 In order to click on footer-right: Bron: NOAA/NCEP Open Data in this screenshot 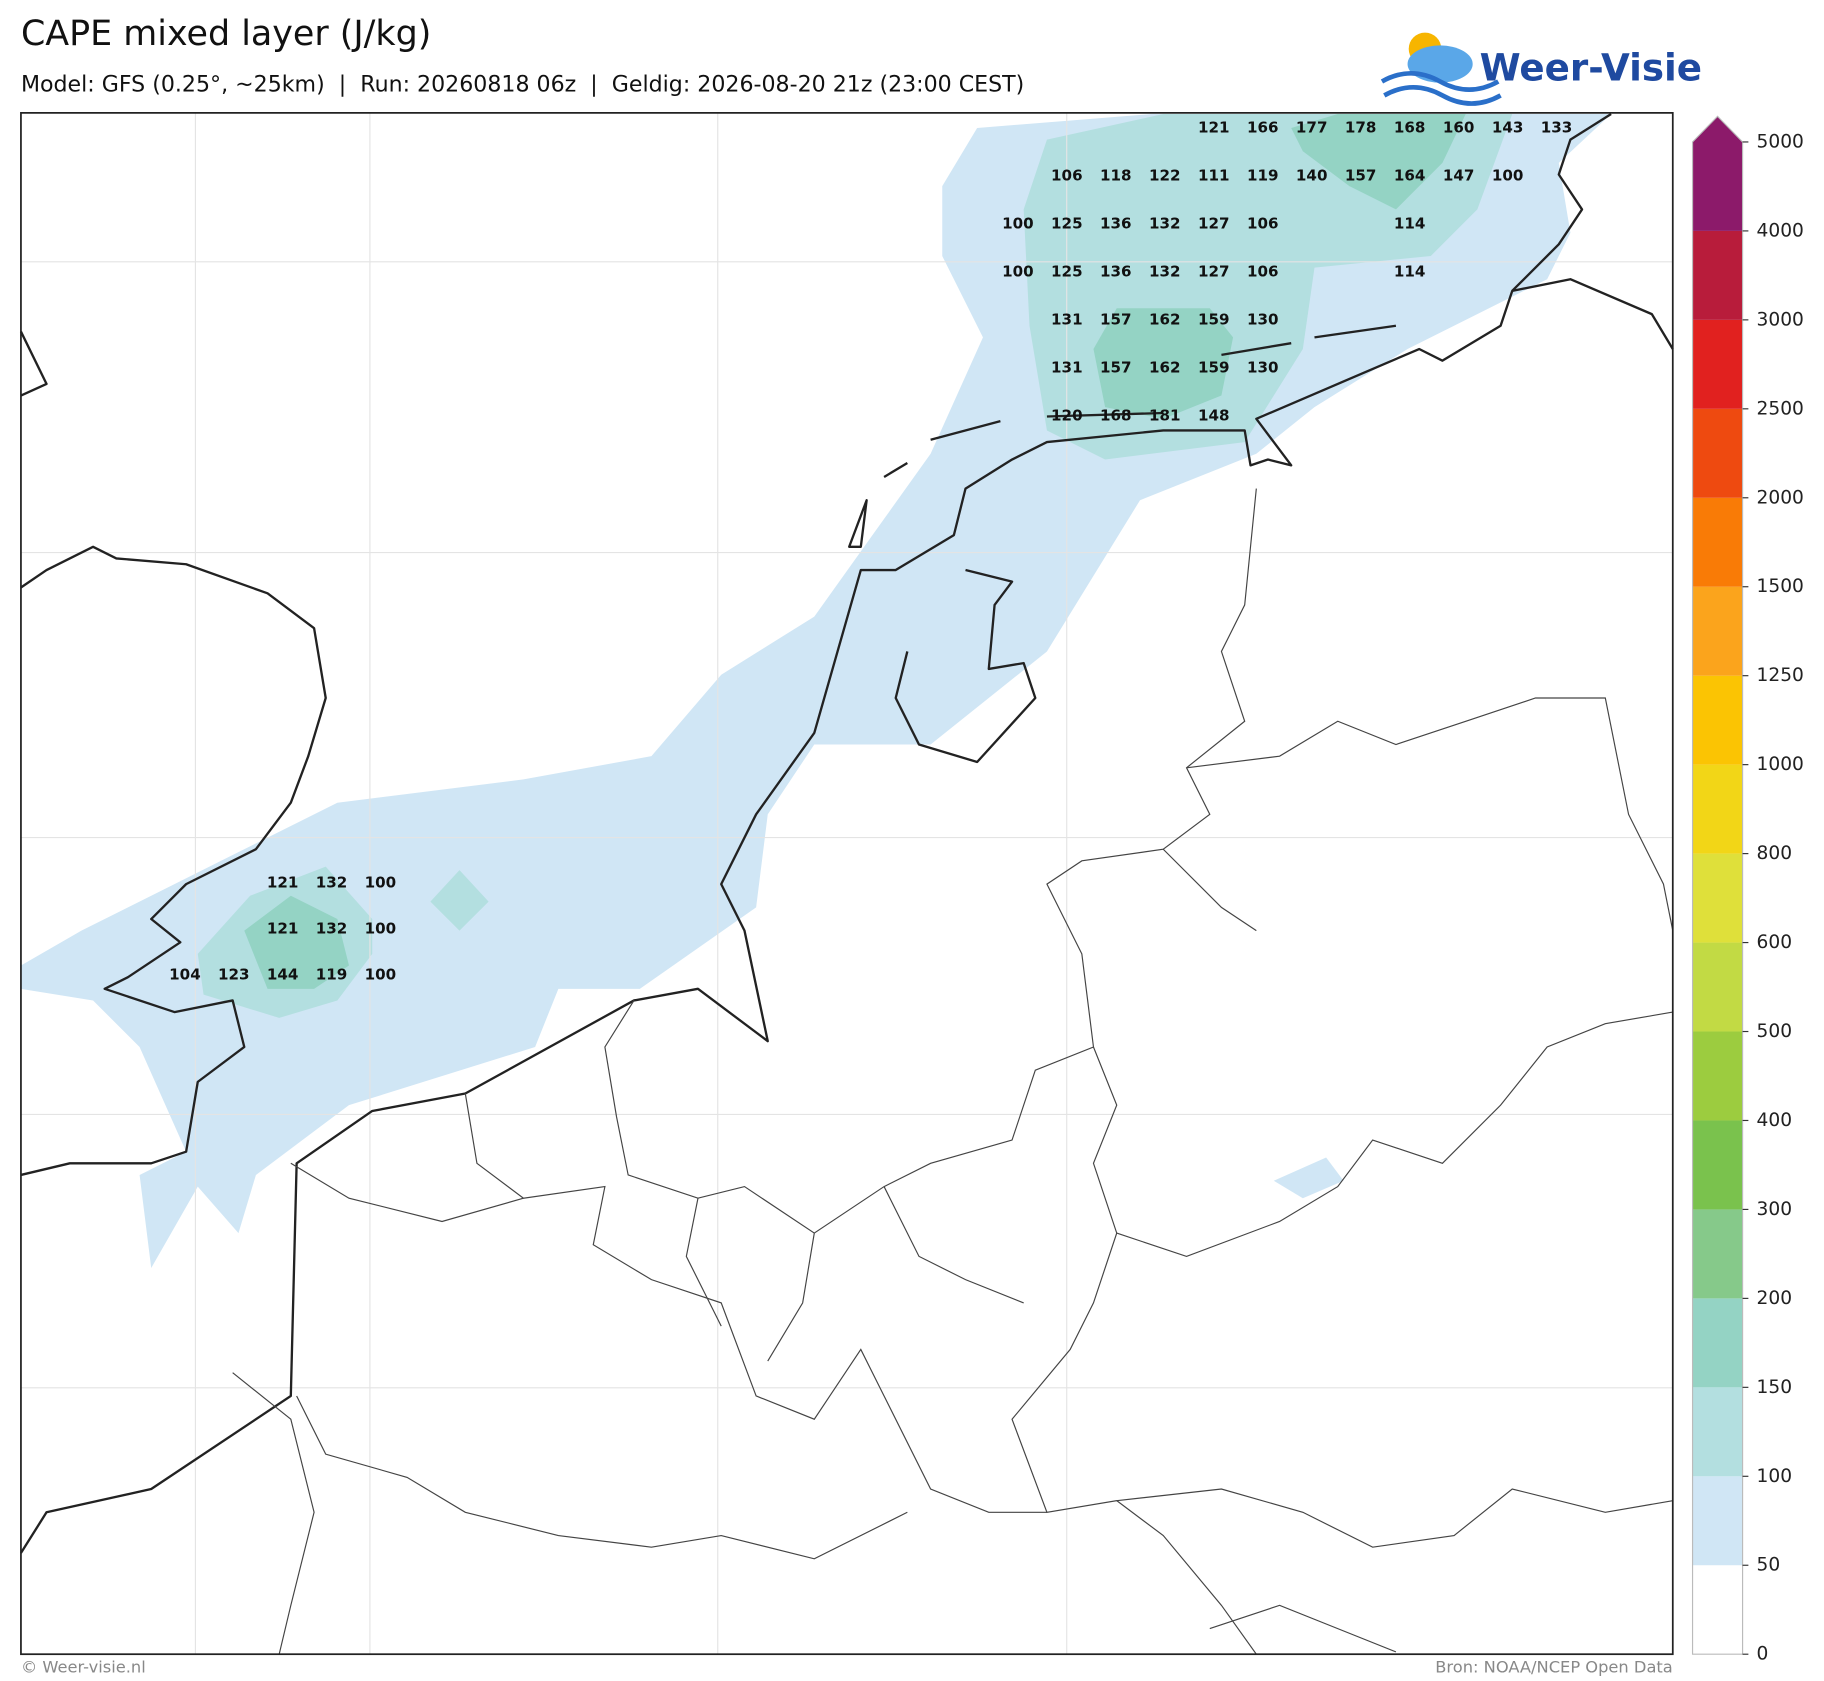, I will do `click(1554, 1667)`.